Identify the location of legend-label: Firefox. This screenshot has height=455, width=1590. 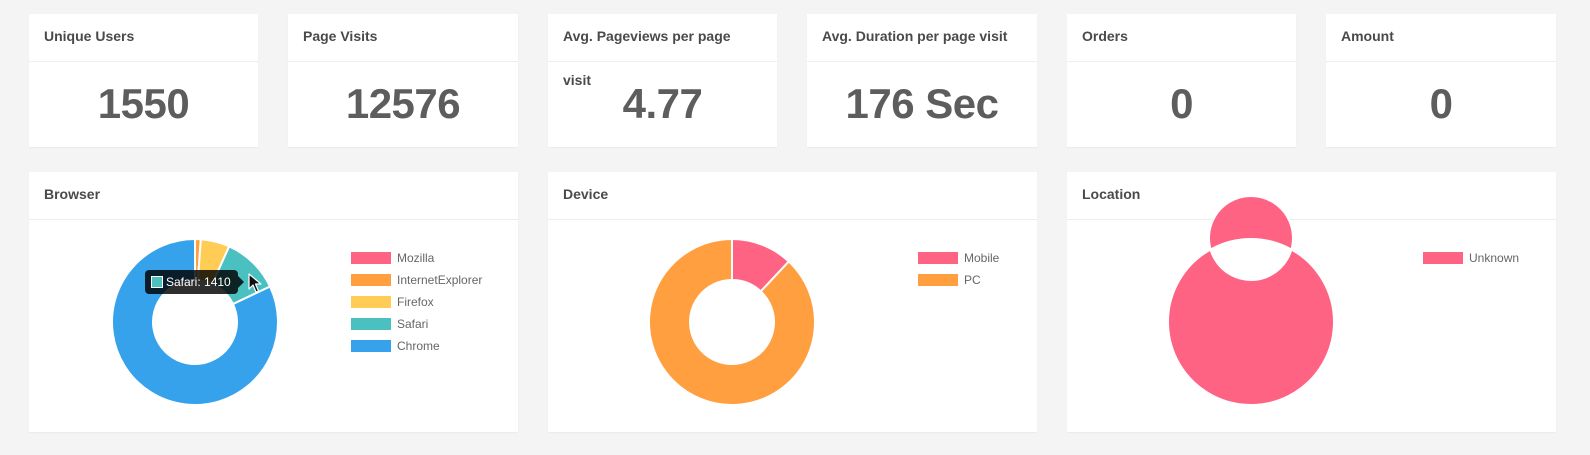
(415, 302).